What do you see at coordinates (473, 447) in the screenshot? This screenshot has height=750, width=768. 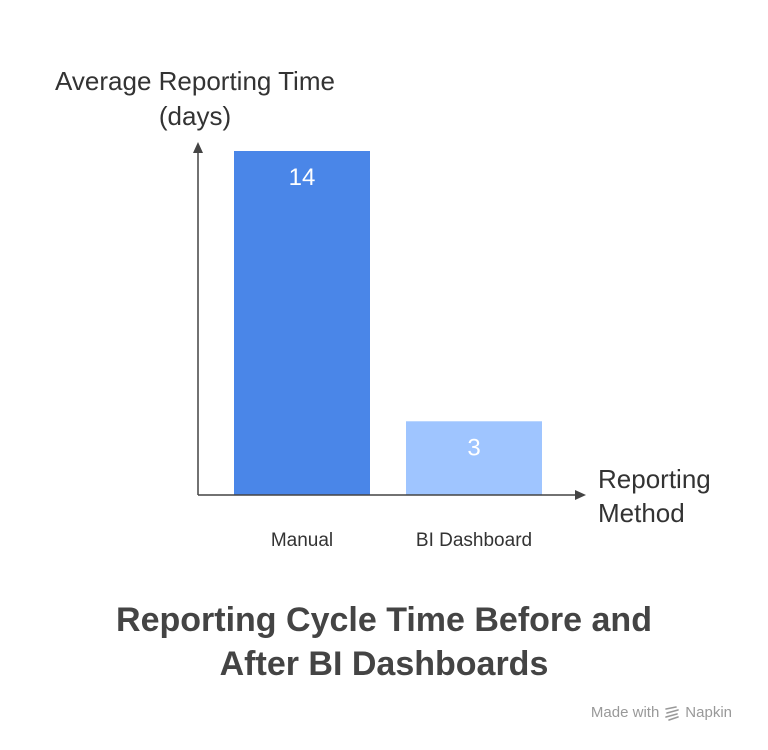 I see `data-label-bi-dashboard: 3` at bounding box center [473, 447].